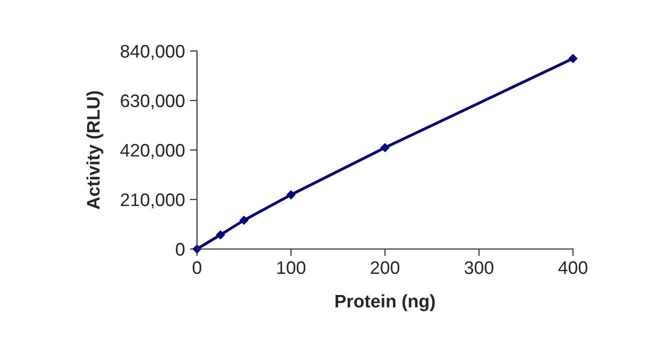 The height and width of the screenshot is (338, 670). Describe the element at coordinates (197, 267) in the screenshot. I see `x-tick-label: 0` at that location.